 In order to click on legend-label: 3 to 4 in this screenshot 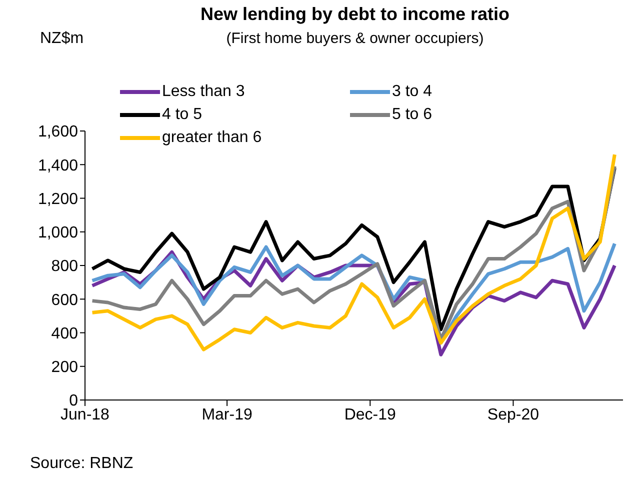, I will do `click(412, 91)`.